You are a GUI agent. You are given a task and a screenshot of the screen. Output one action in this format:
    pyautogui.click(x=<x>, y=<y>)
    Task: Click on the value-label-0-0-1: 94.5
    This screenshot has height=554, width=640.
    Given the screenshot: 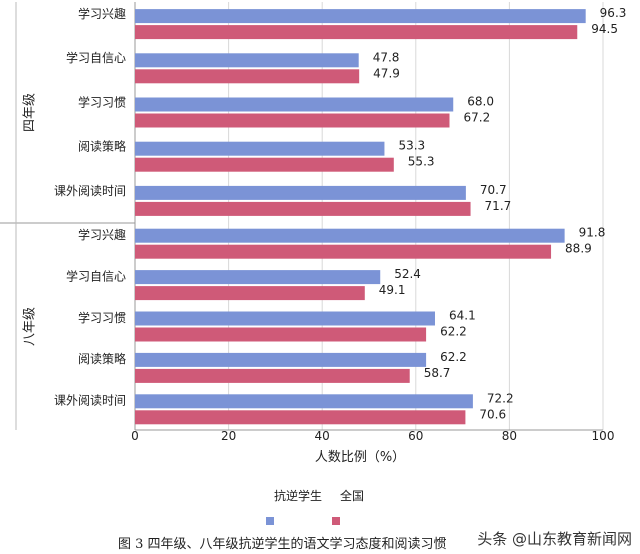 What is the action you would take?
    pyautogui.click(x=604, y=29)
    